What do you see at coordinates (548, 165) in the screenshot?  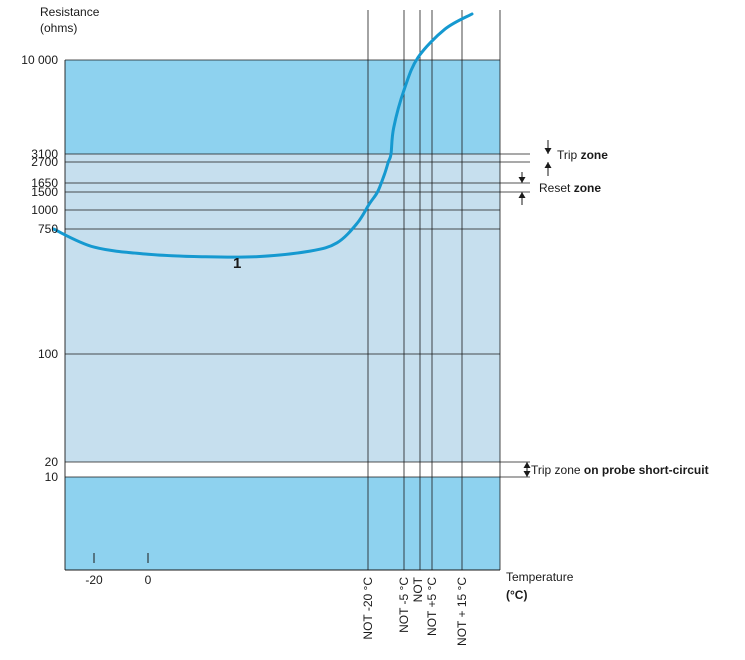 I see `trip-arrow-bottom` at bounding box center [548, 165].